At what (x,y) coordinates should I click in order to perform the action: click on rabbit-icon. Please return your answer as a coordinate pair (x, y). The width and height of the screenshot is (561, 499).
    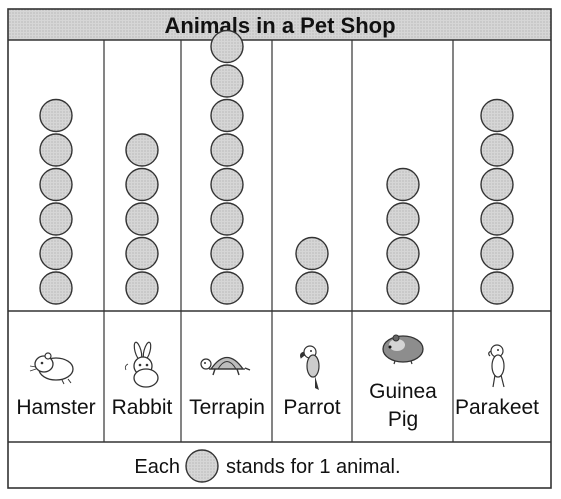
    Looking at the image, I should click on (141, 364).